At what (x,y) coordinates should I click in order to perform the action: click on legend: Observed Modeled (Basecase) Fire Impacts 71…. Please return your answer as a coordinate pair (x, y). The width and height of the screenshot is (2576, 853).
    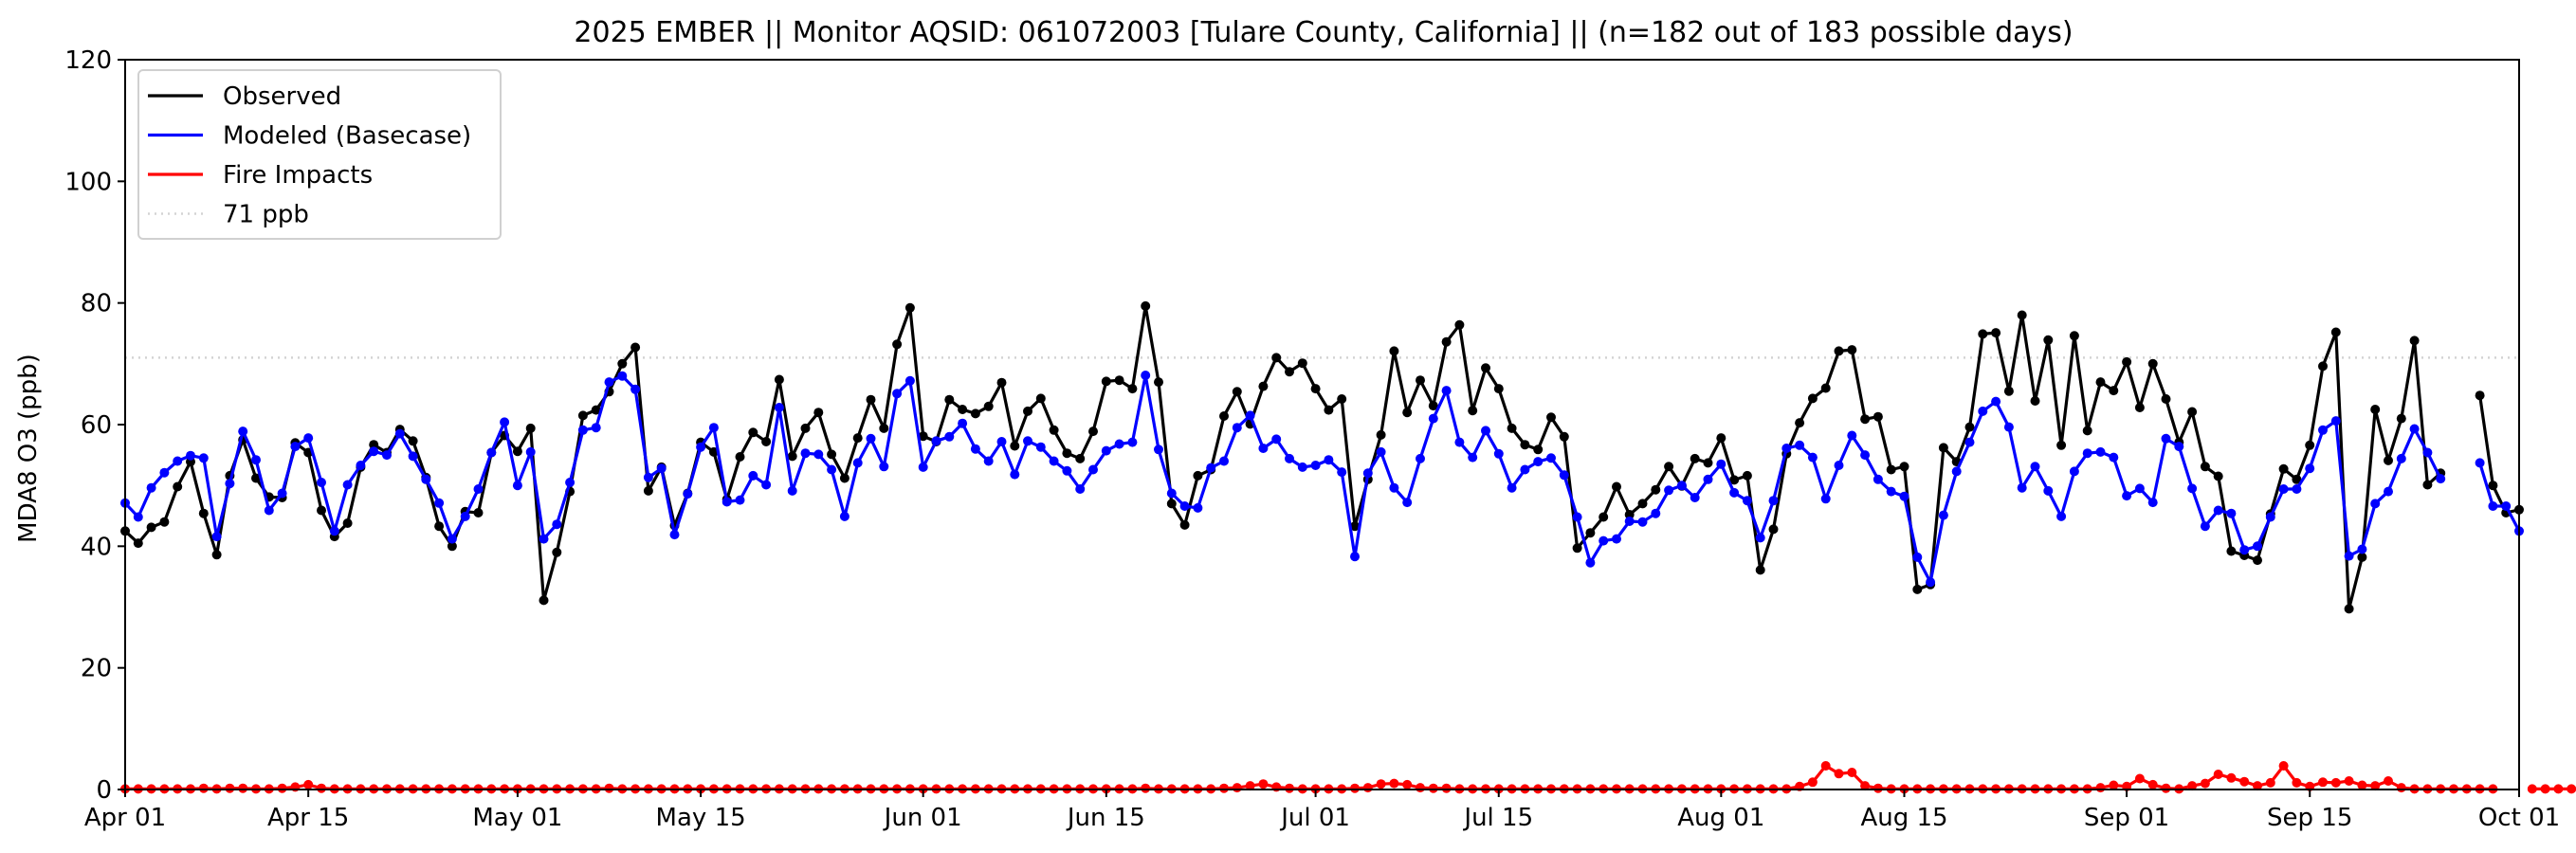
    Looking at the image, I should click on (319, 154).